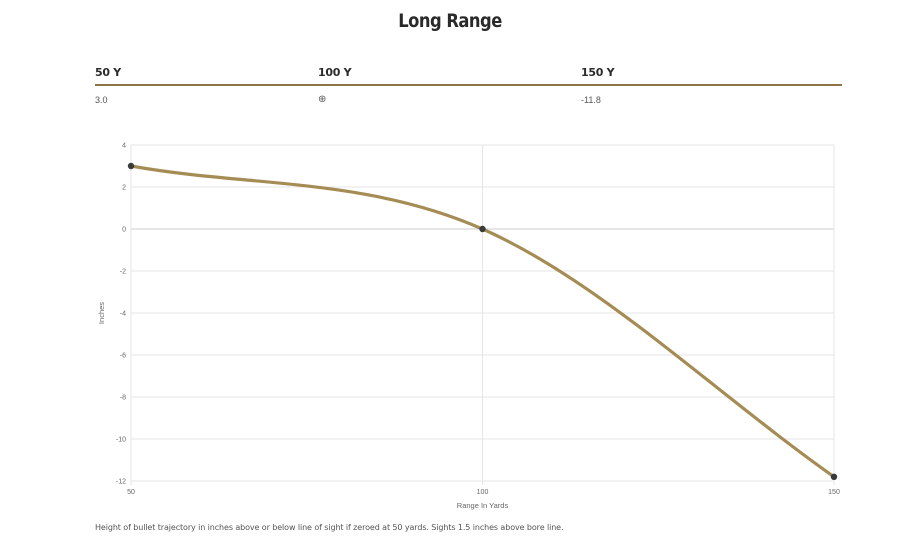 This screenshot has width=900, height=553. What do you see at coordinates (121, 482) in the screenshot?
I see `y-tick-label: -12` at bounding box center [121, 482].